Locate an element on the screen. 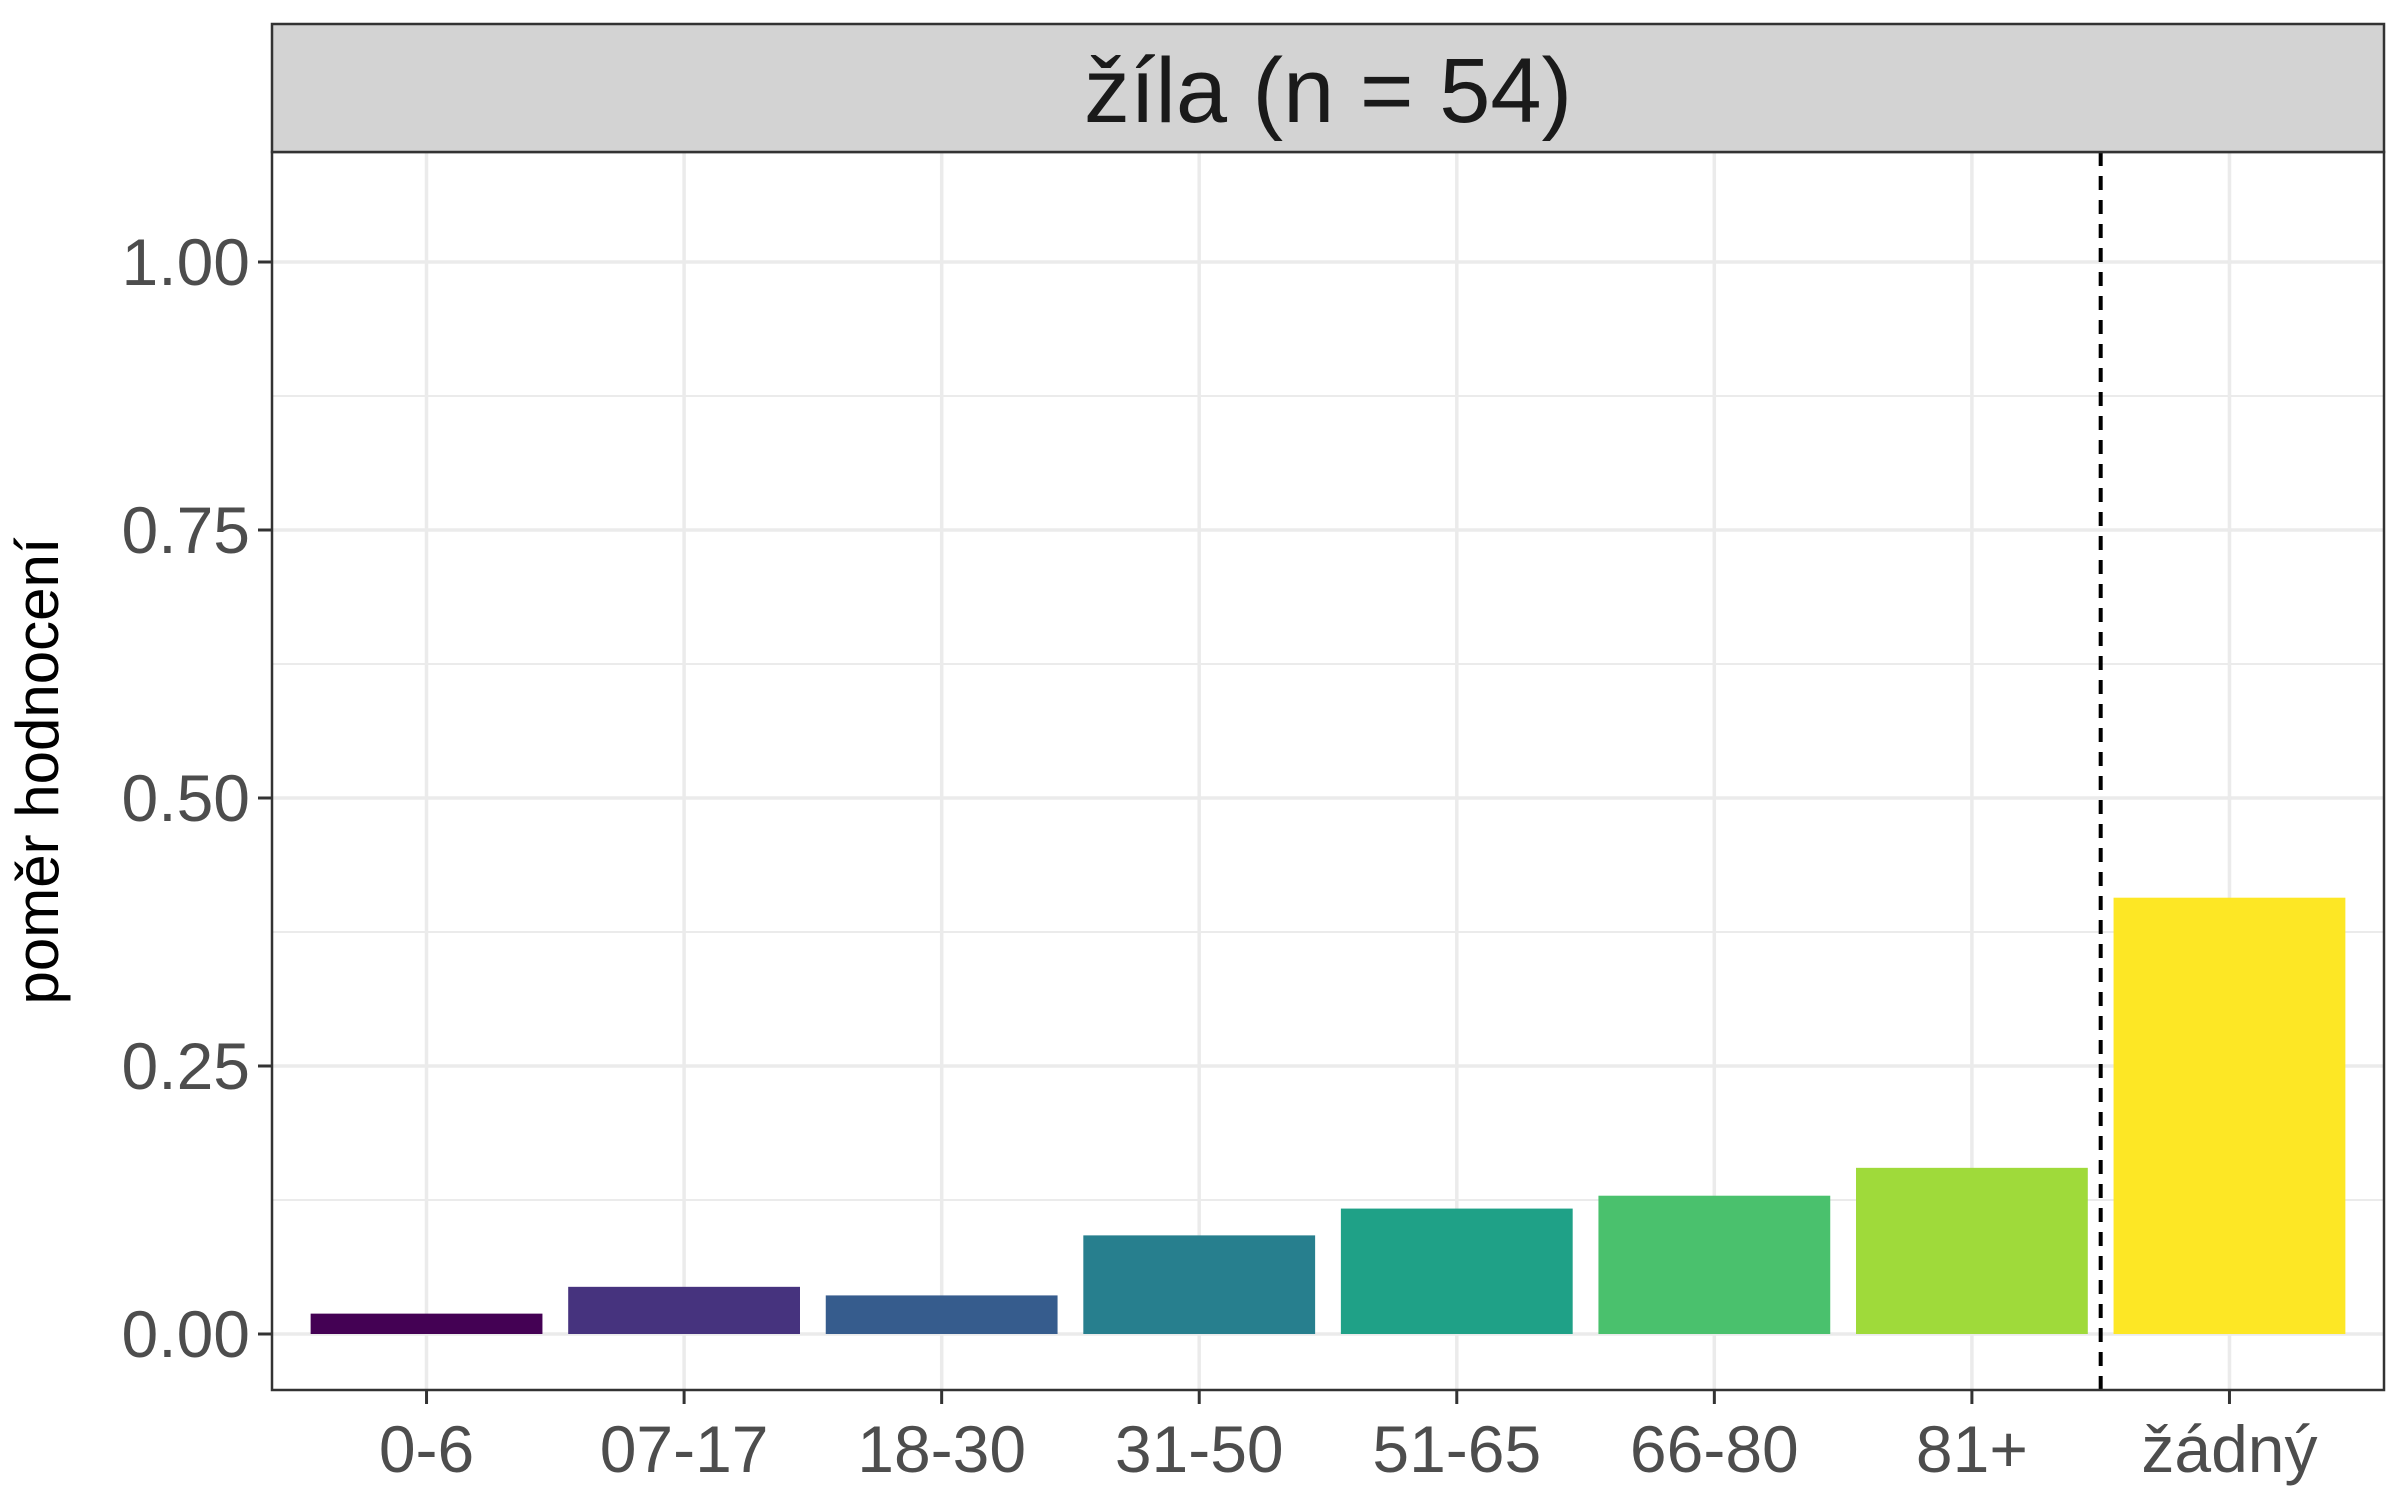 The width and height of the screenshot is (2400, 1500). x-tick-label: 31-50 is located at coordinates (1199, 1449).